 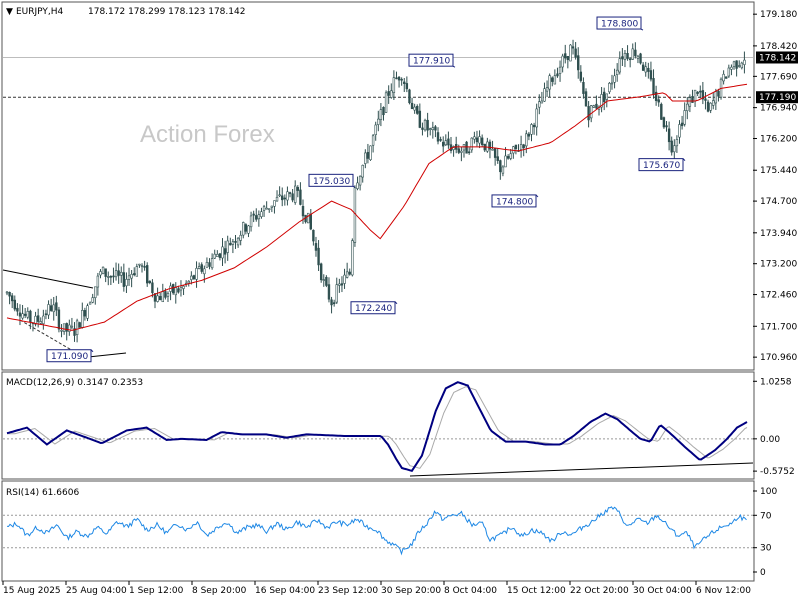 I want to click on x-tick-label: 22 Oct 20:00, so click(x=599, y=591).